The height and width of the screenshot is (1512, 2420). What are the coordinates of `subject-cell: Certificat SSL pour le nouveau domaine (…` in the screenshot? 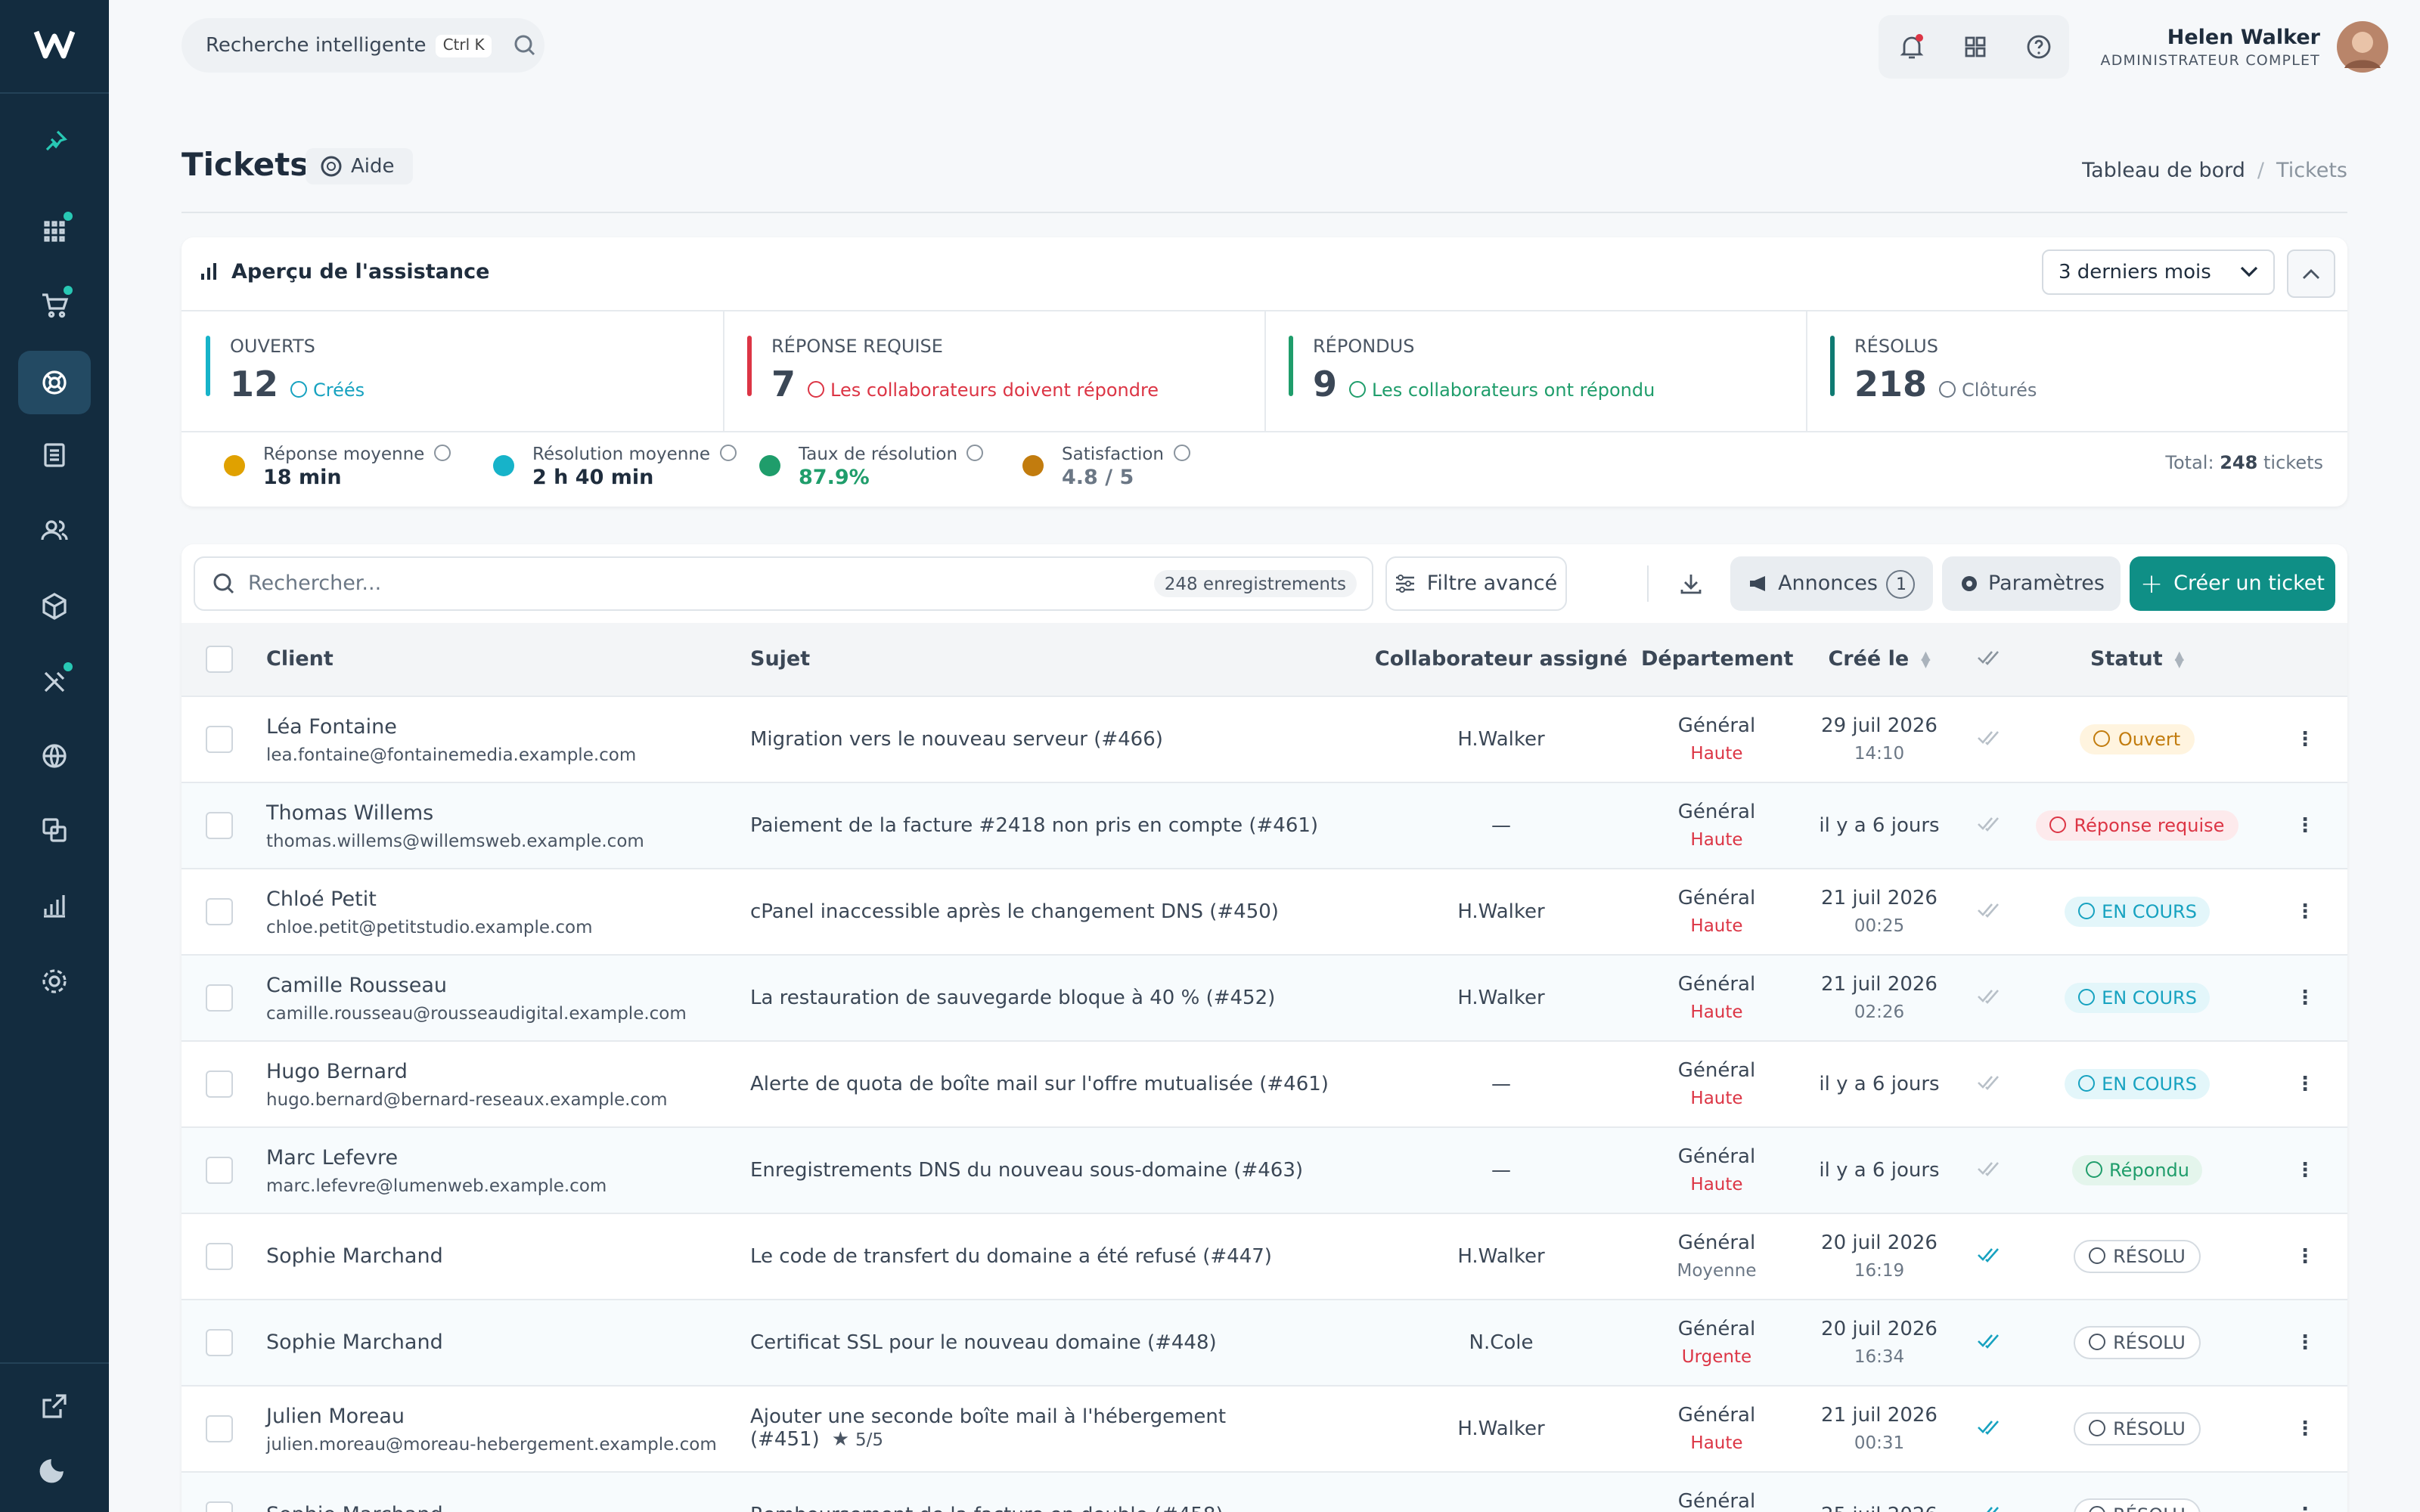 It's located at (1055, 1342).